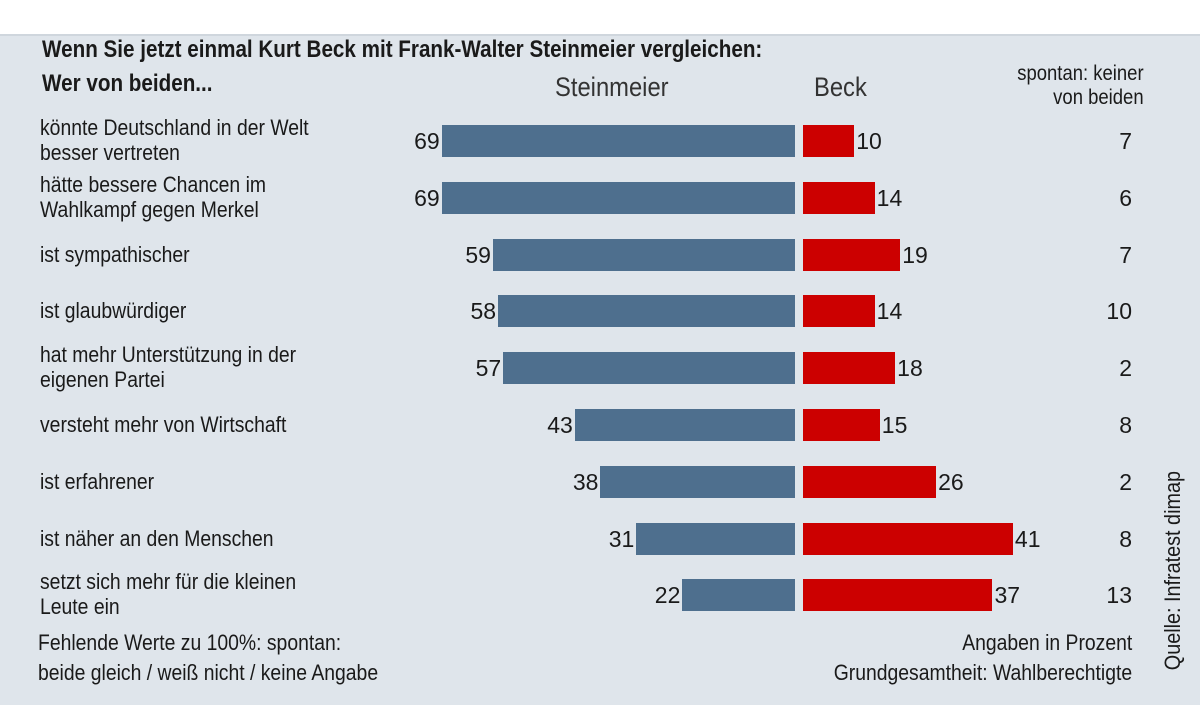  I want to click on category-label-line: ist sympathischer, so click(115, 254).